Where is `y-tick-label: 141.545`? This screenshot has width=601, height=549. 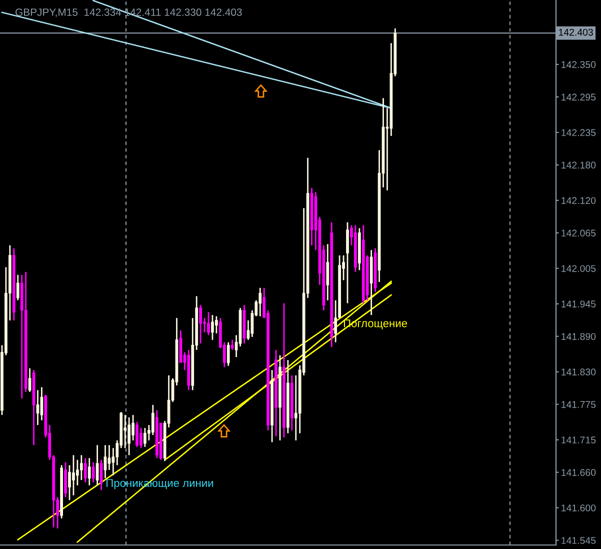
y-tick-label: 141.545 is located at coordinates (579, 540).